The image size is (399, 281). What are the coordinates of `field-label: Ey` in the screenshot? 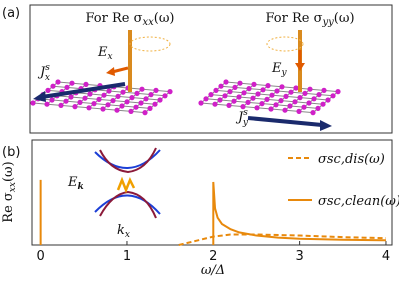 It's located at (279, 69).